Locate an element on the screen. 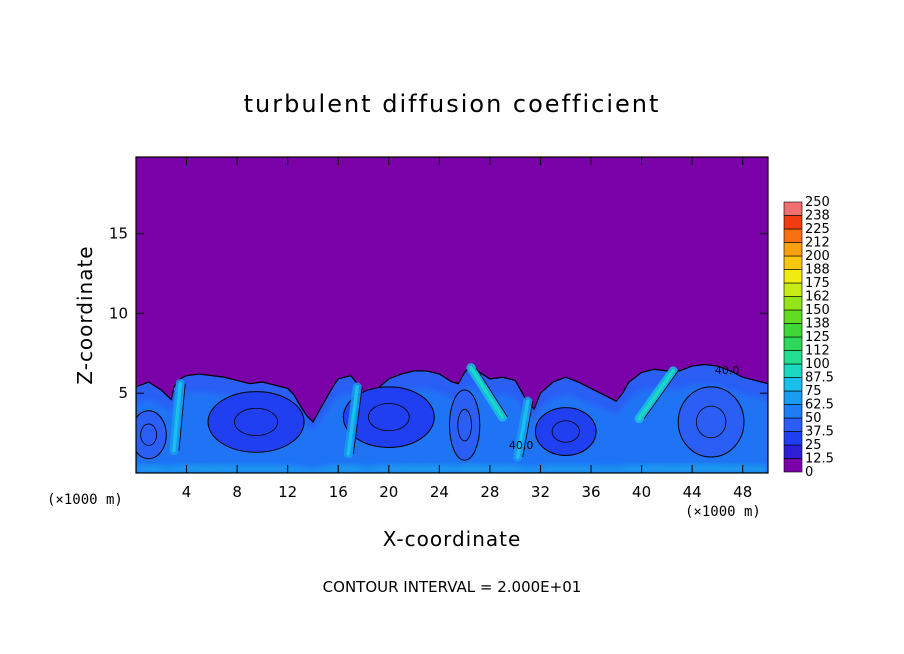 The image size is (904, 654). x-tick-label: 48 is located at coordinates (742, 492).